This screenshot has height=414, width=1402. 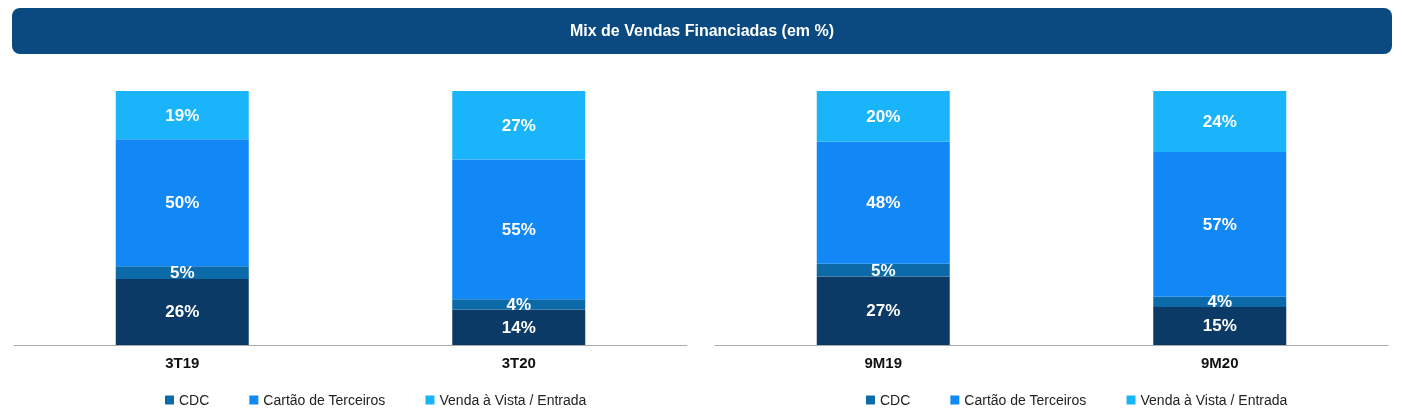 I want to click on chart-title: Mix de Vendas Financiadas (em %), so click(x=702, y=31).